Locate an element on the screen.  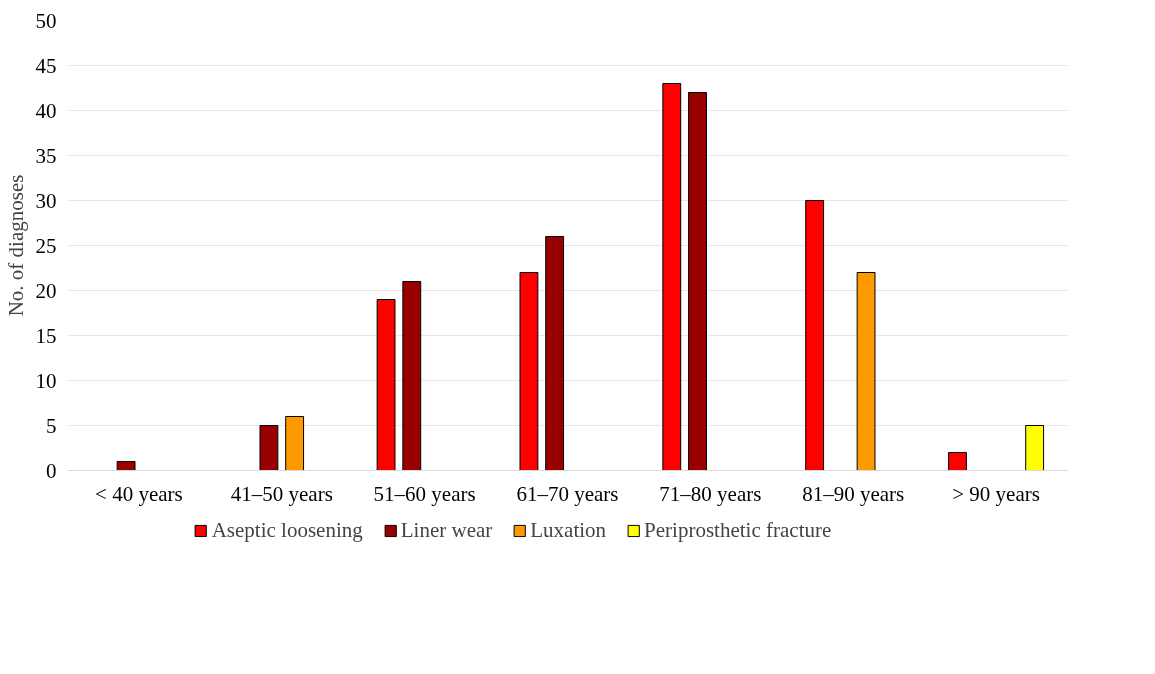
y-tick-label: 0 is located at coordinates (51, 470).